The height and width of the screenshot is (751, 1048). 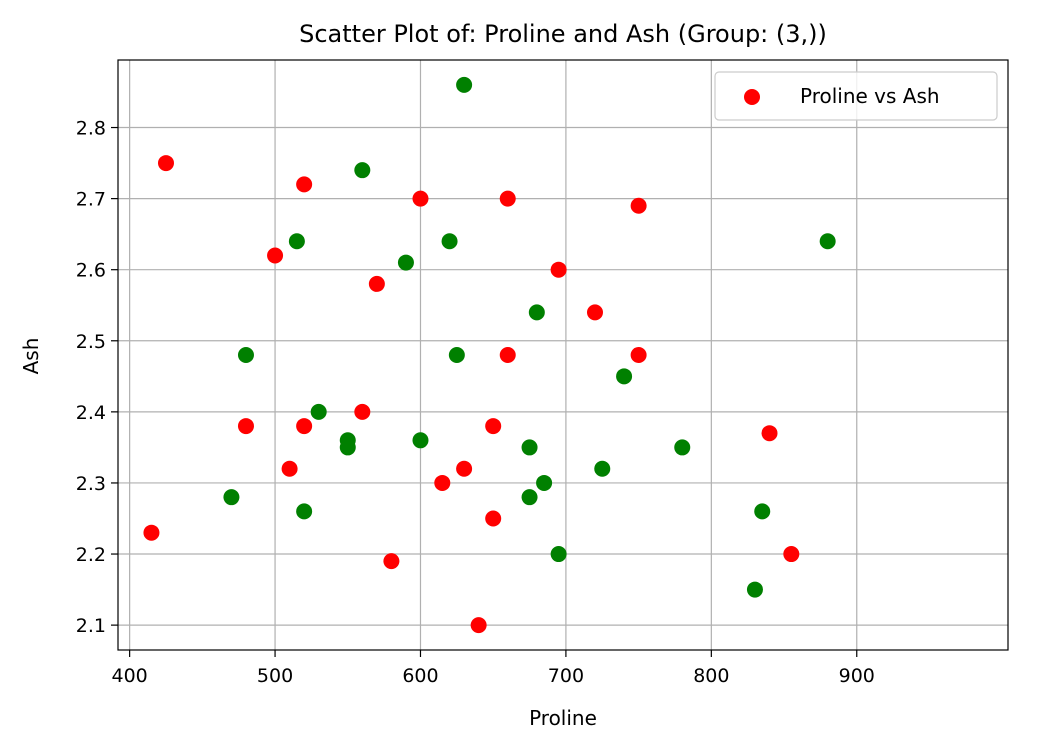 I want to click on y-tick-label: 2.1, so click(x=91, y=626).